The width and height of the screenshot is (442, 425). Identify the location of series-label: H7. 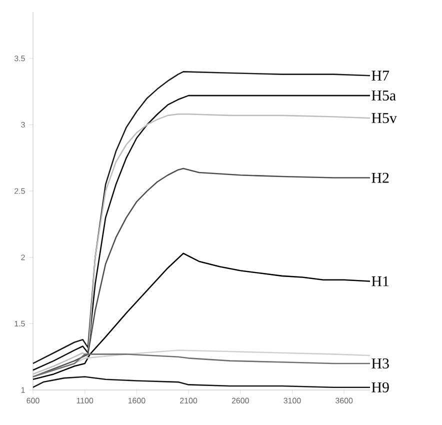
(381, 75).